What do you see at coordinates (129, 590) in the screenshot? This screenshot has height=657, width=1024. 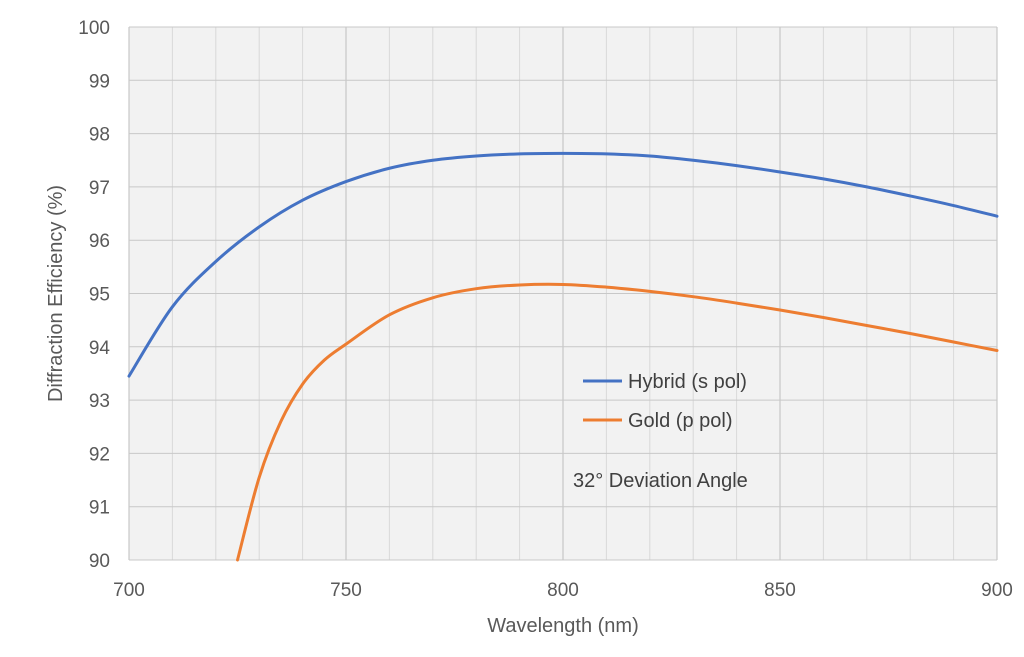 I see `x-tick-label: 700` at bounding box center [129, 590].